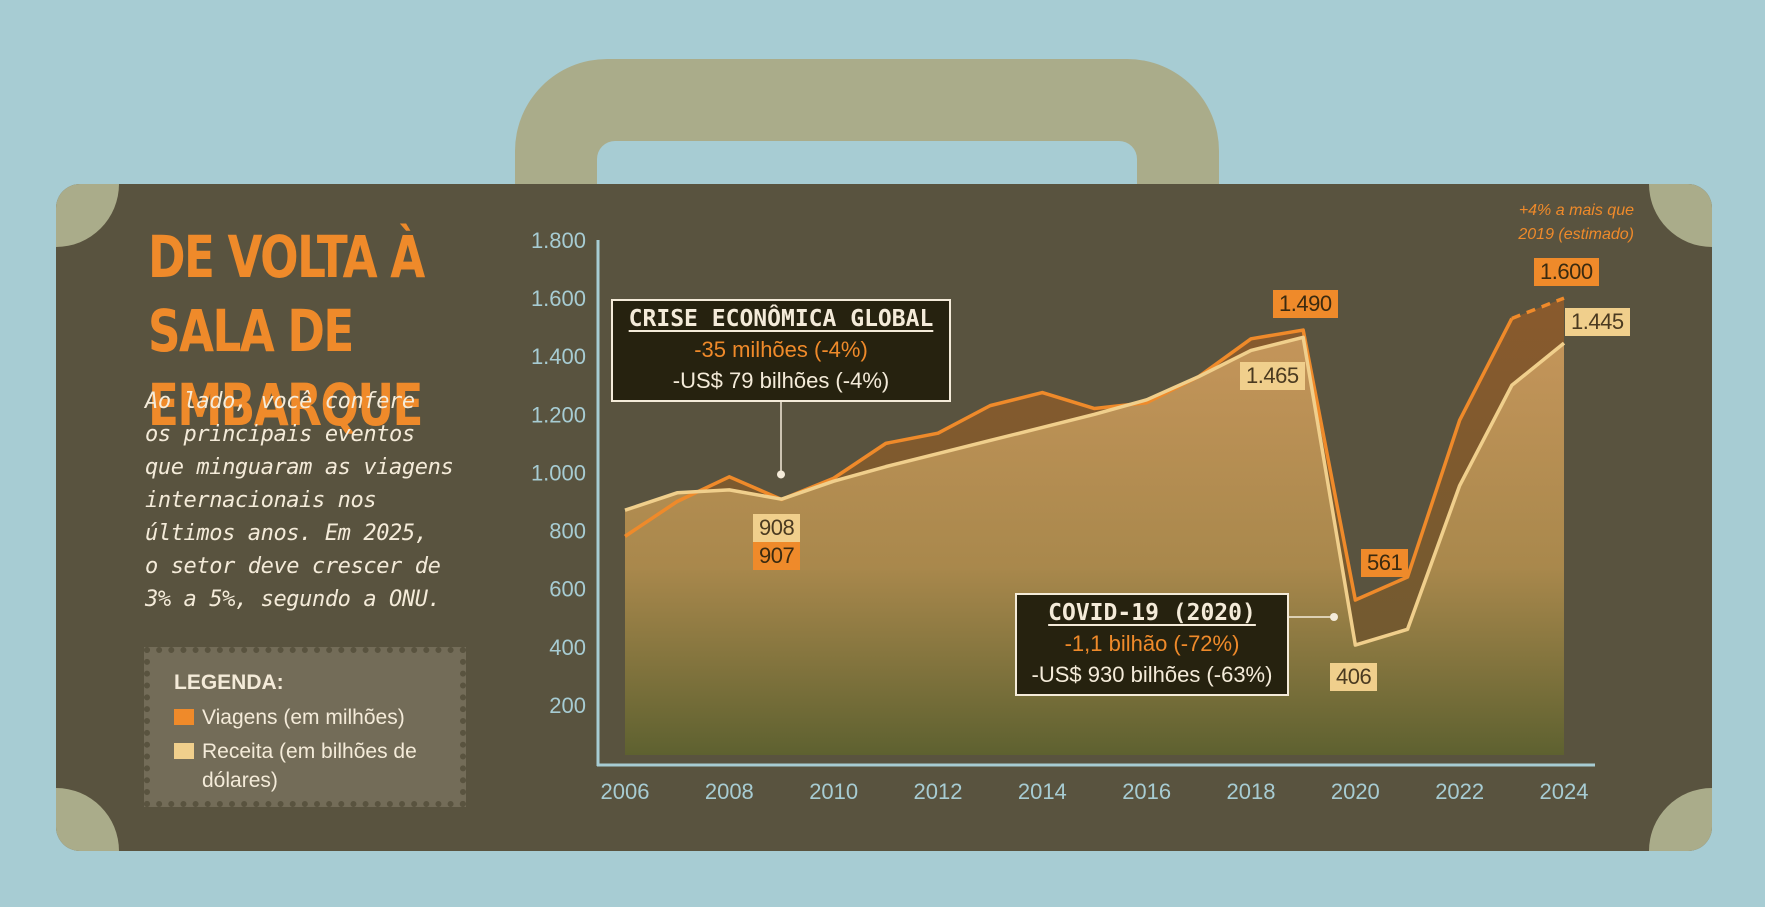 This screenshot has width=1765, height=907. I want to click on data-label-trips-2009: 907, so click(777, 556).